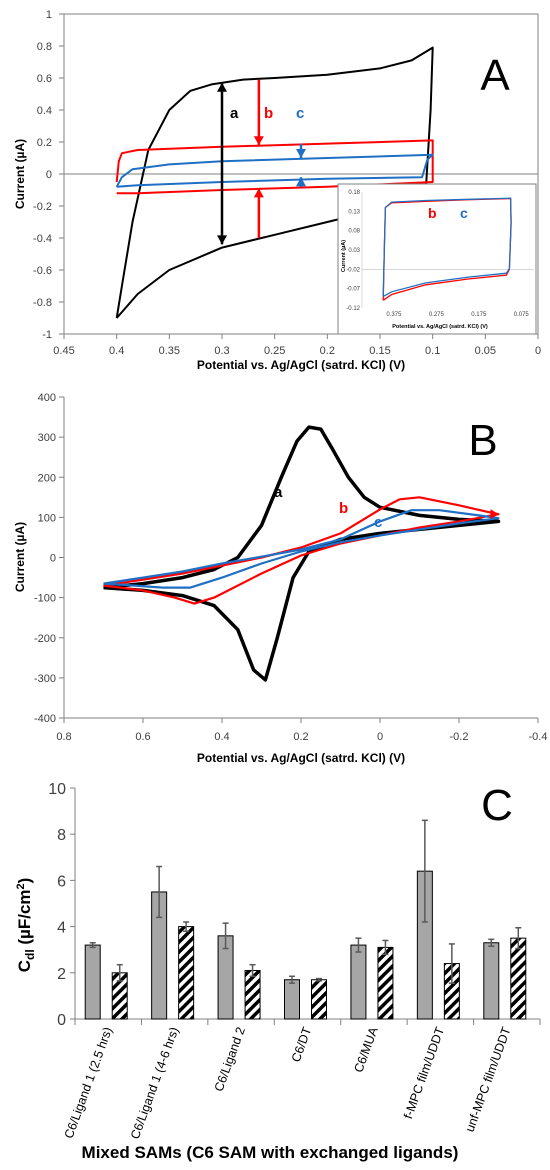 Image resolution: width=550 pixels, height=1170 pixels. I want to click on panel-c-category-label: unf-MPC film/UDDT, so click(488, 1079).